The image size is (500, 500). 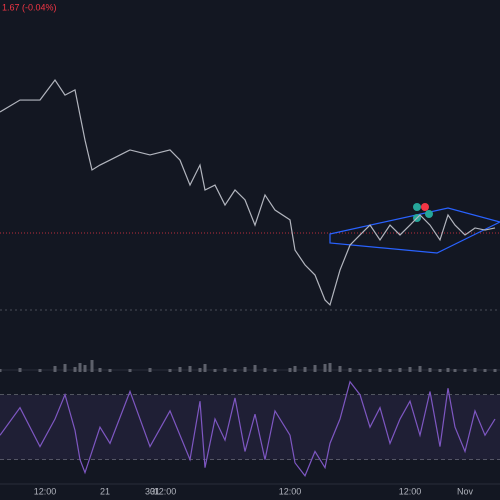 What do you see at coordinates (155, 491) in the screenshot?
I see `x-tick-label: 31` at bounding box center [155, 491].